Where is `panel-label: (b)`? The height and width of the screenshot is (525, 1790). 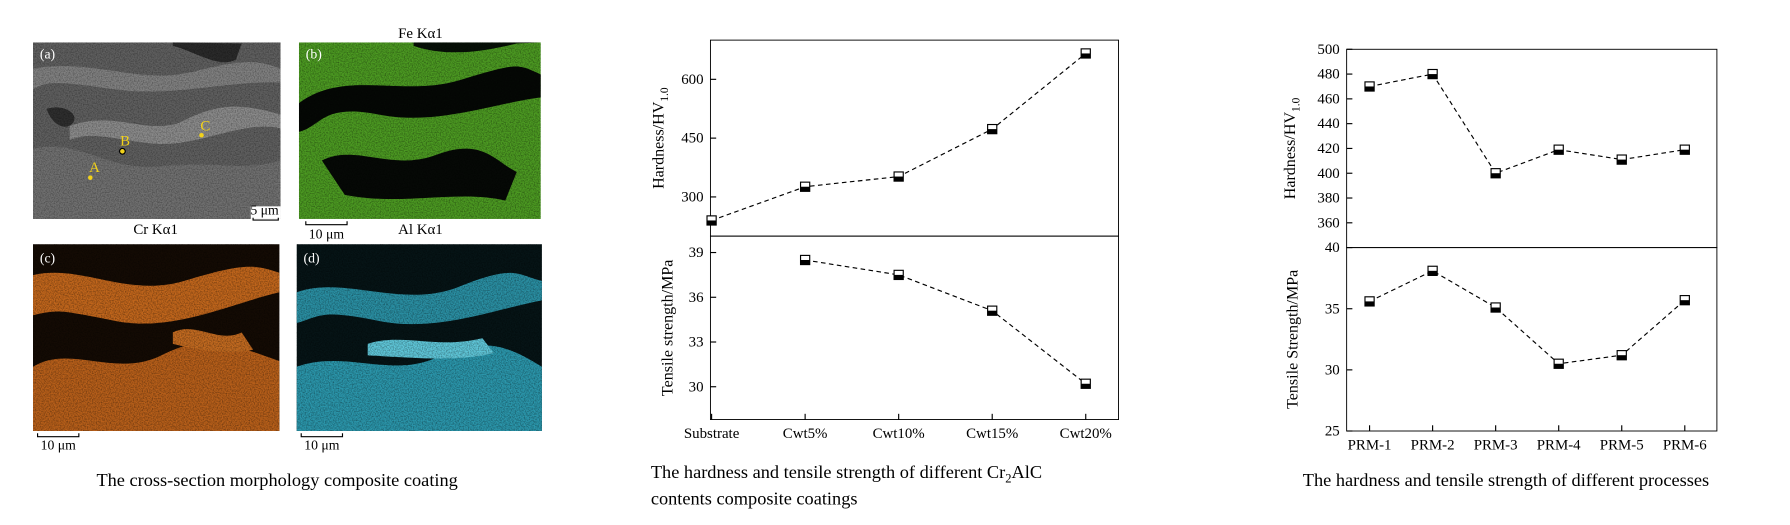 panel-label: (b) is located at coordinates (314, 54).